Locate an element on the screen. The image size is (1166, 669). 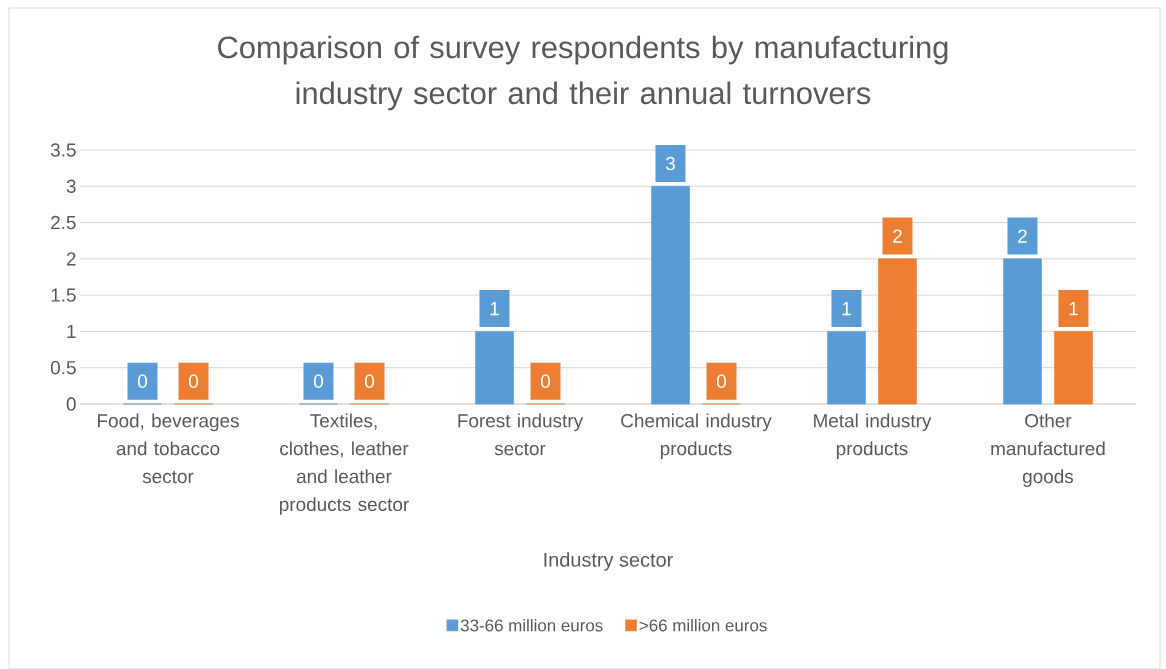
x-tick-label: Textiles, clothes, leather and leather products sector is located at coordinates (344, 464).